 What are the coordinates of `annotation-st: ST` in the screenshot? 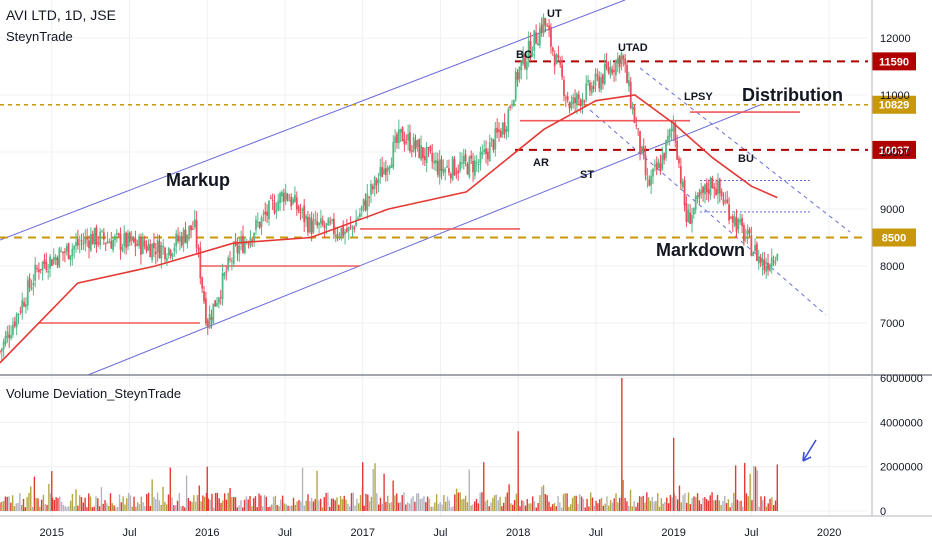 It's located at (587, 175).